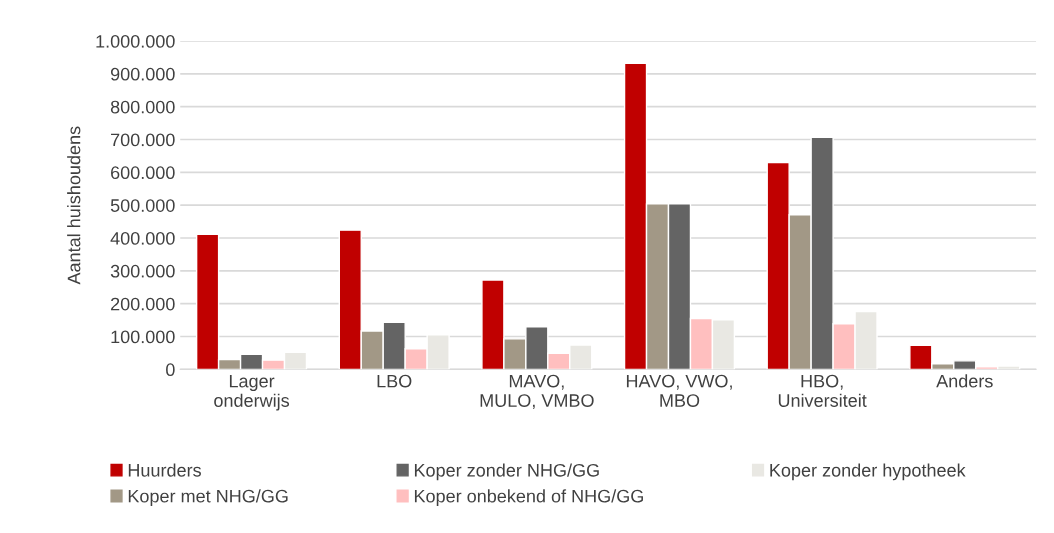 Image resolution: width=1054 pixels, height=533 pixels. Describe the element at coordinates (964, 381) in the screenshot. I see `x-tick-label: Anders` at that location.